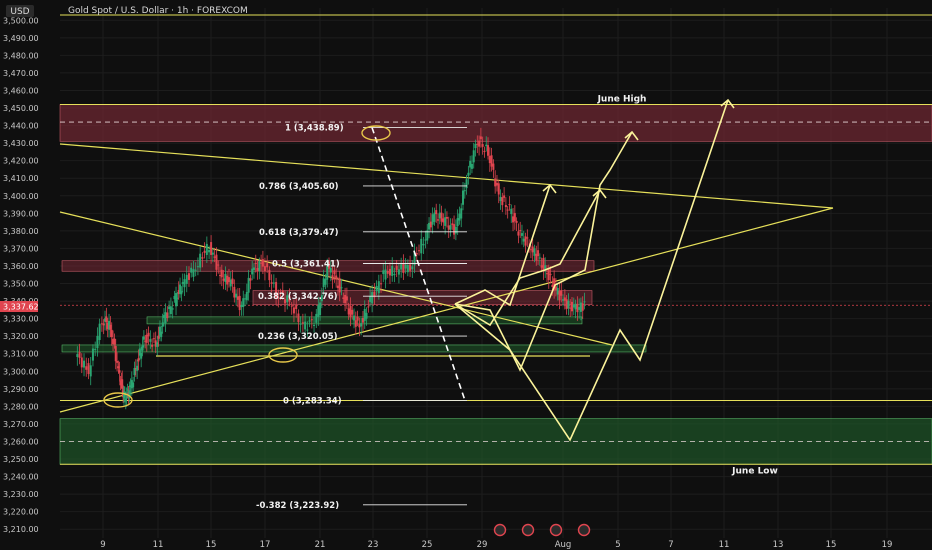  I want to click on support-zone, so click(354, 348).